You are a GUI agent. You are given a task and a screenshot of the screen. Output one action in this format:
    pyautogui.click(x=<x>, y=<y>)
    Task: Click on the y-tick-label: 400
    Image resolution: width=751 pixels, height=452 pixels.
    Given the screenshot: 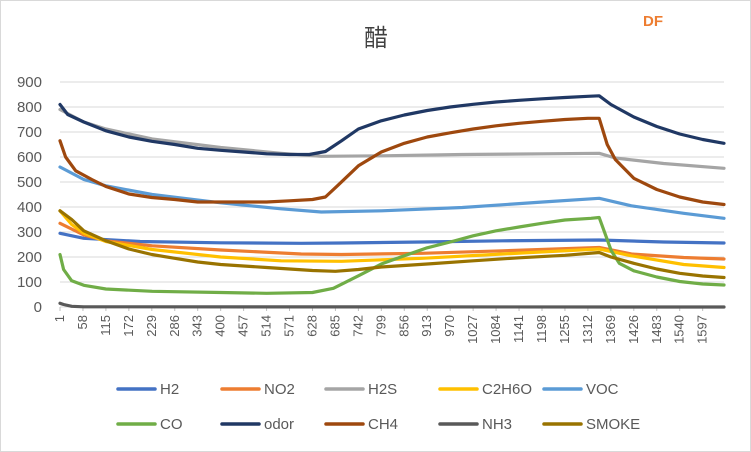 What is the action you would take?
    pyautogui.click(x=29, y=207)
    